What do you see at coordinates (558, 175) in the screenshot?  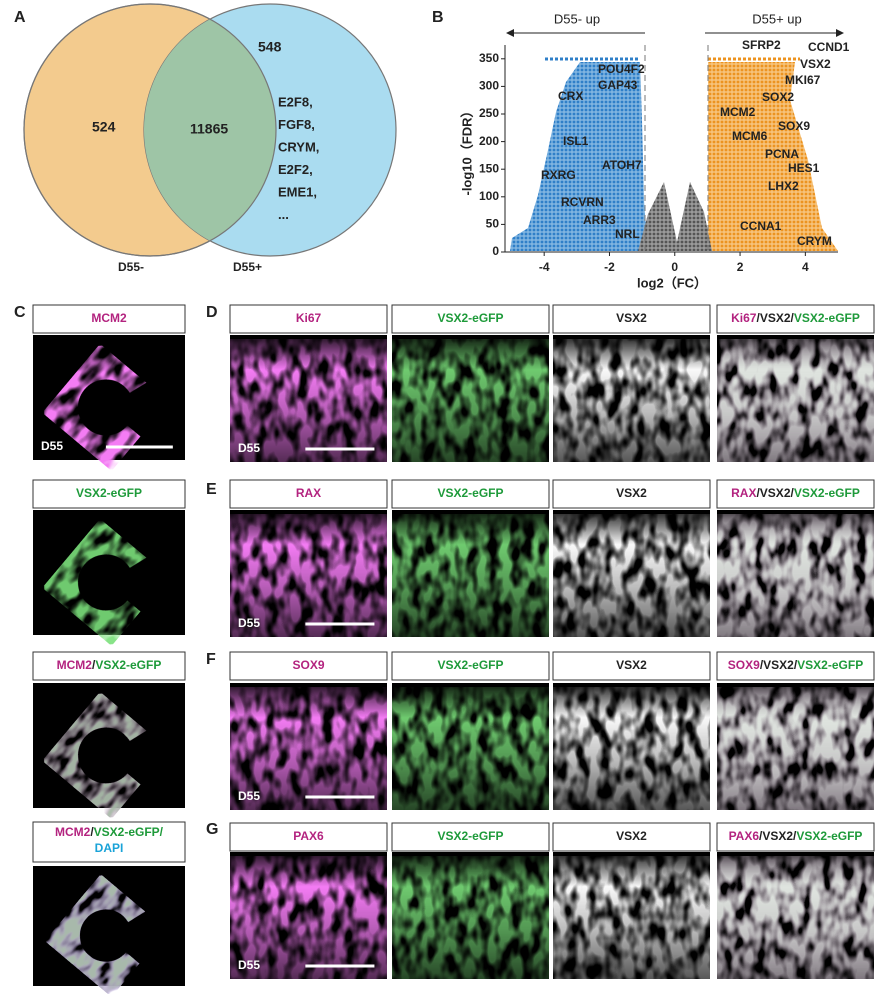 I see `gene-label: RXRG` at bounding box center [558, 175].